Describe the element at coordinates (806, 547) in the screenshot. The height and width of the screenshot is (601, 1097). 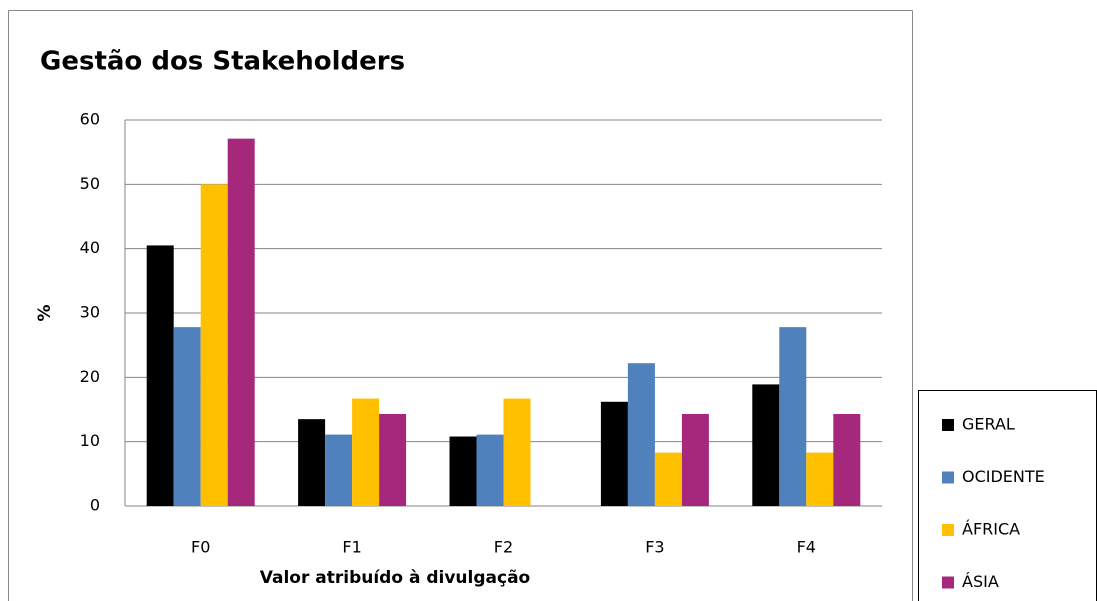
I see `x-tick-label: F4` at that location.